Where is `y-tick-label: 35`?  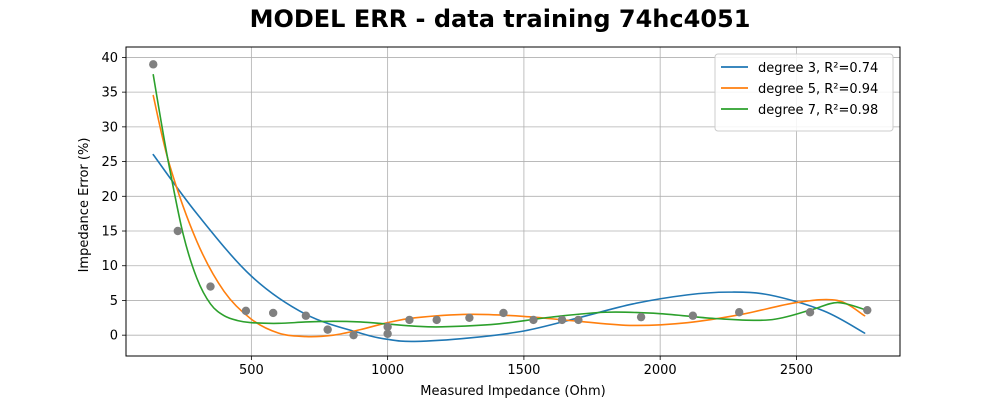
y-tick-label: 35 is located at coordinates (109, 93).